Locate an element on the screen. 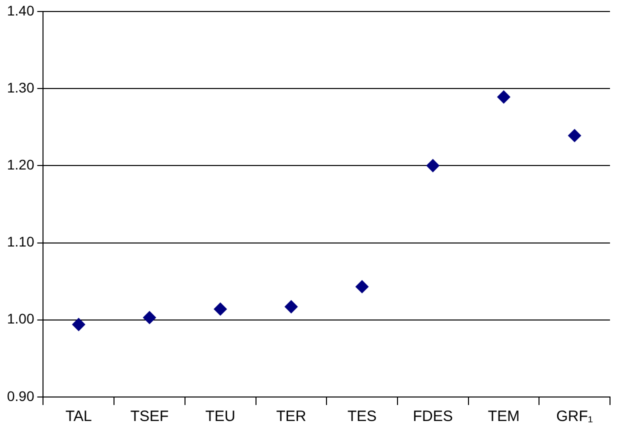  x-tick-label: TER is located at coordinates (291, 417).